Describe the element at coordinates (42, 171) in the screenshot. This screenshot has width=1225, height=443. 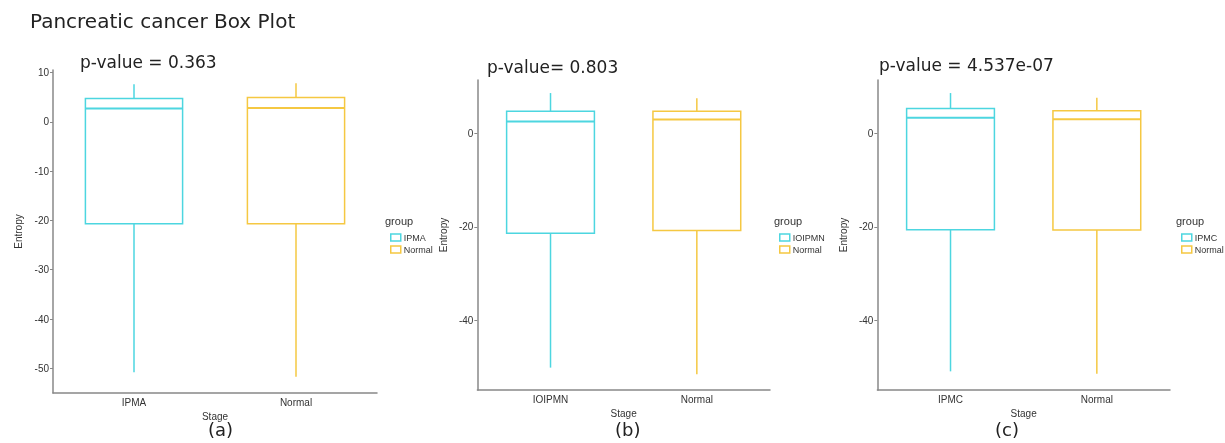
I see `y-tick-label: -10` at that location.